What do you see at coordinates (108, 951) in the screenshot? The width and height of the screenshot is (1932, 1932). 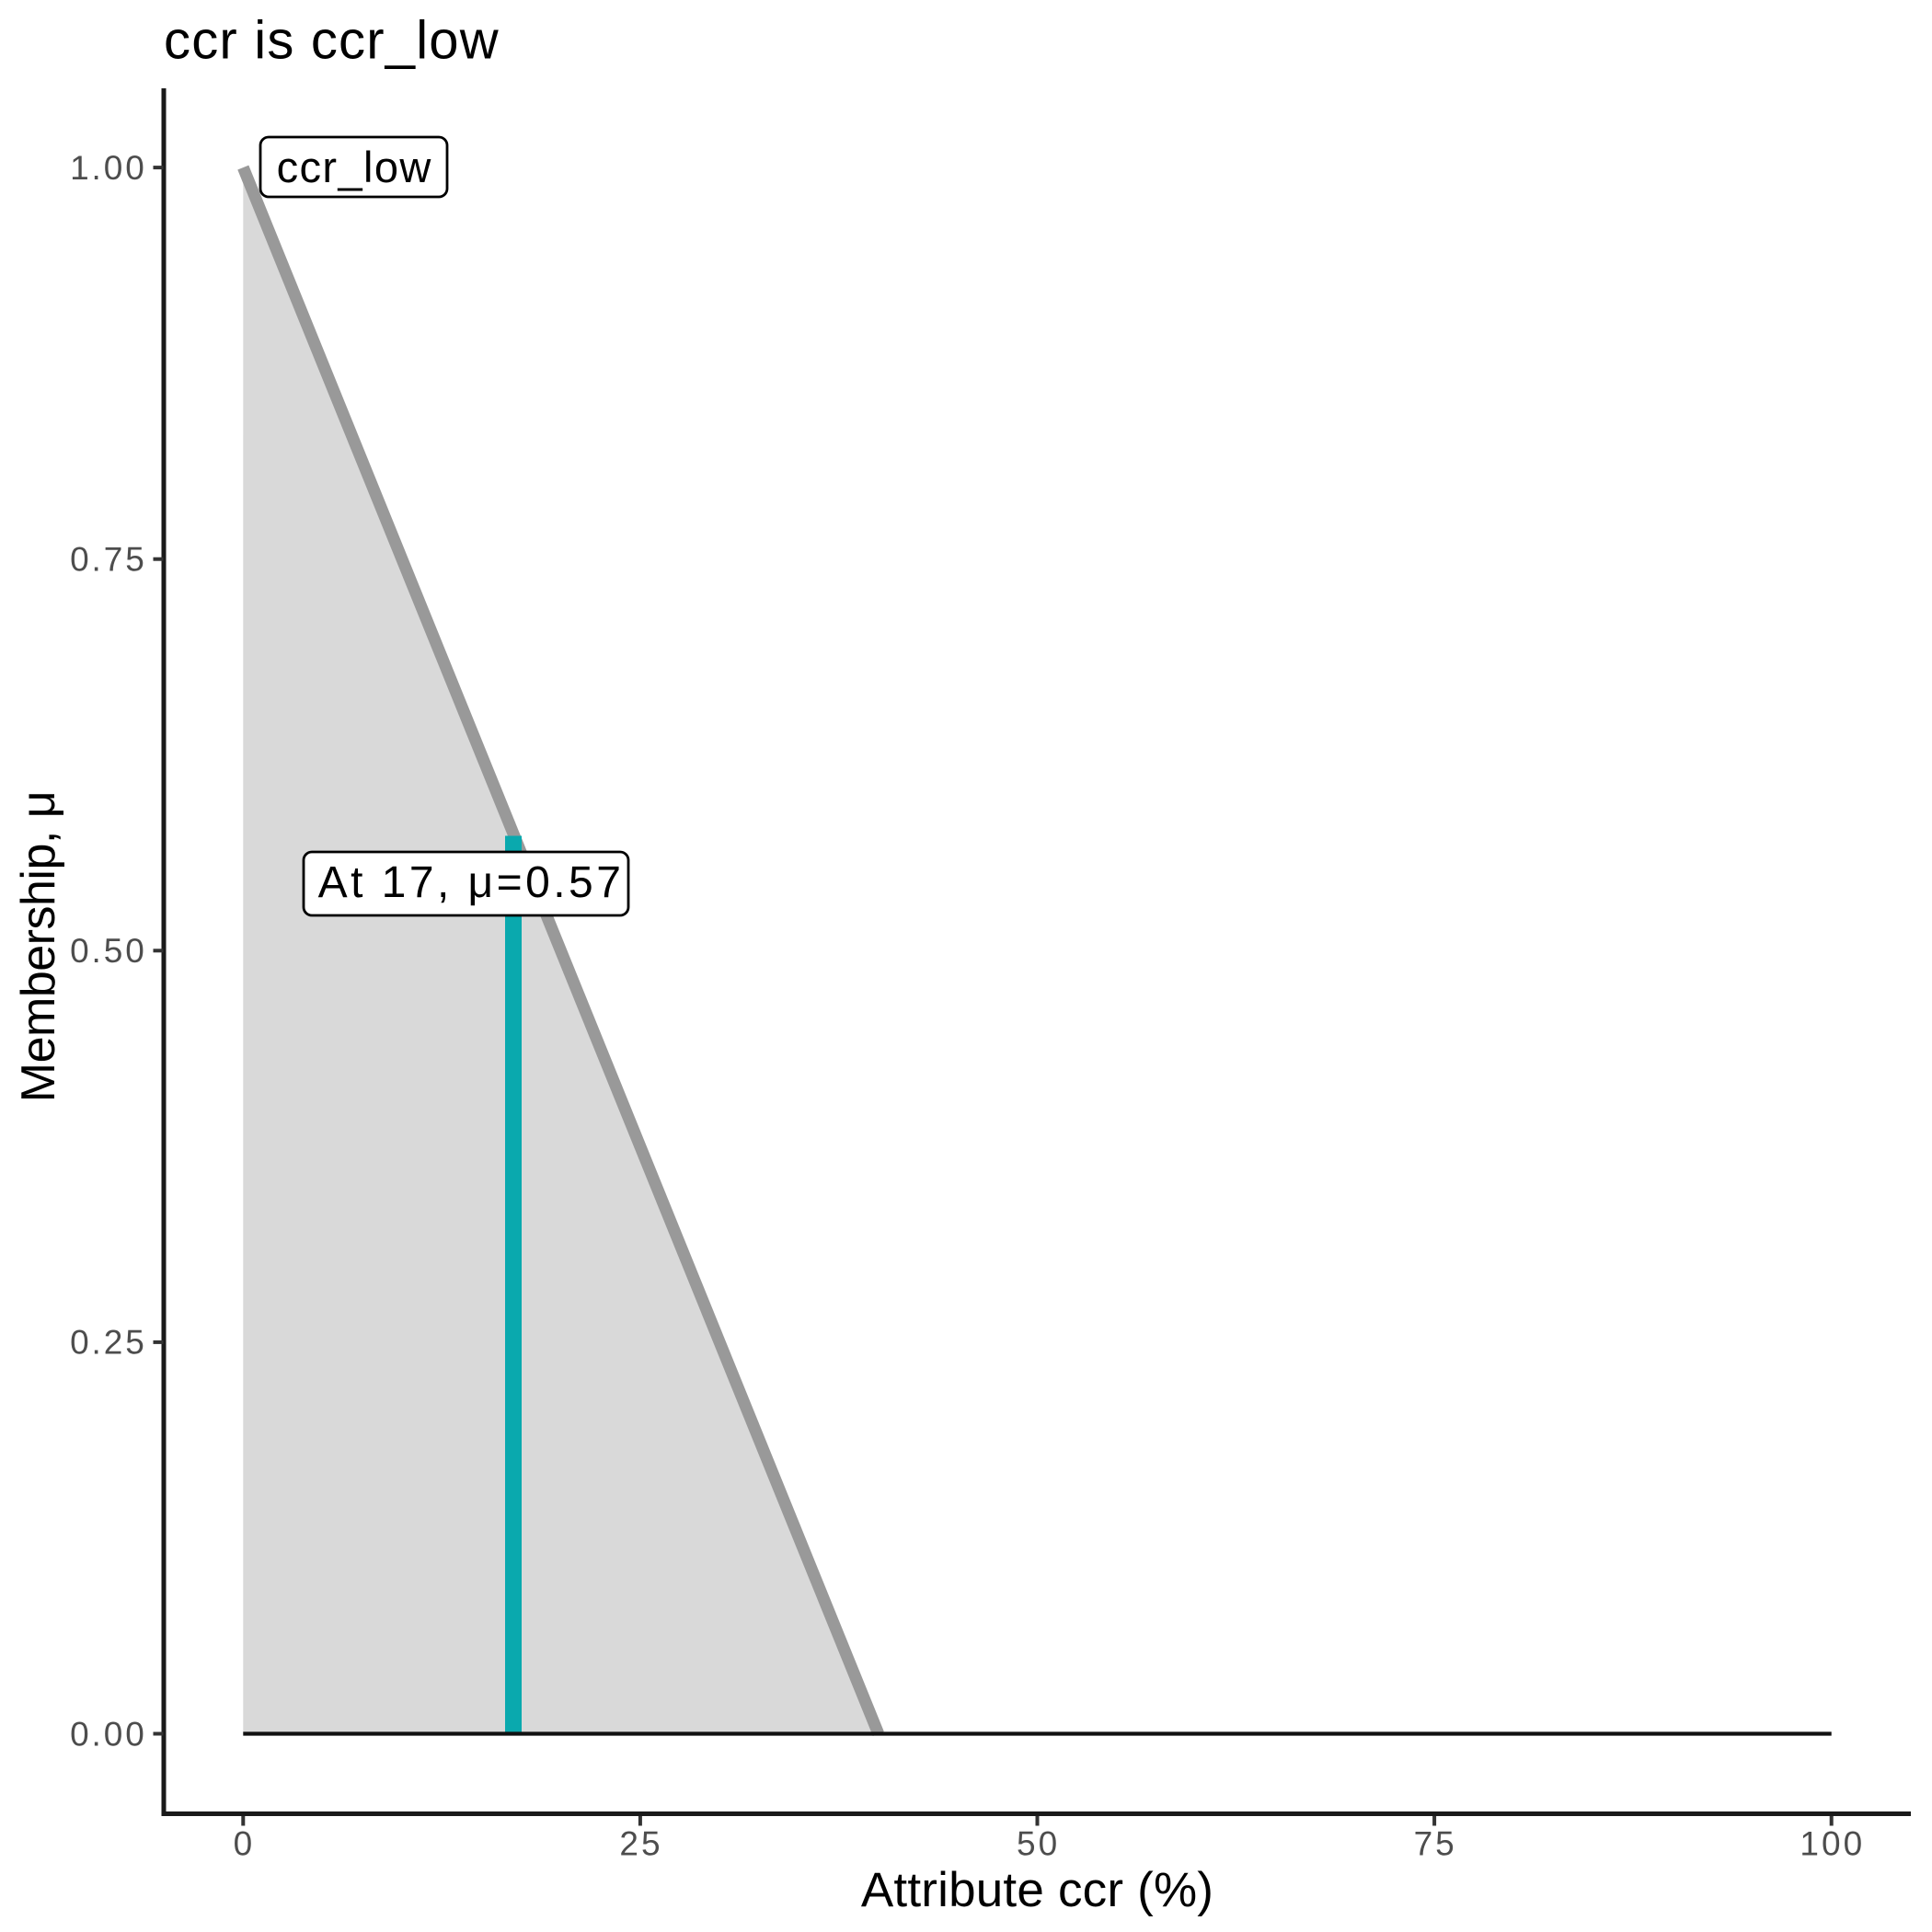 I see `svg-text: 0.50` at bounding box center [108, 951].